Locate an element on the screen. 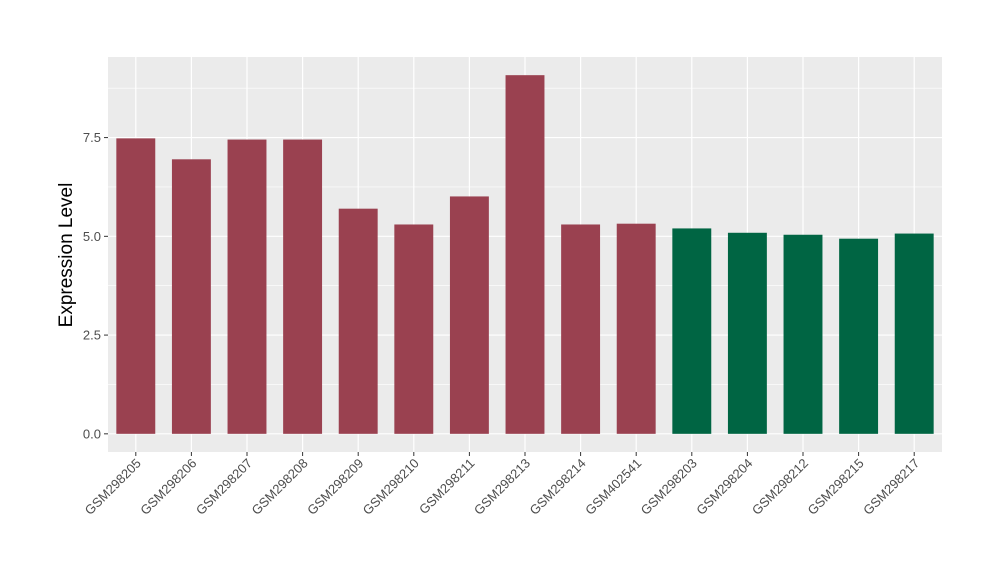 The width and height of the screenshot is (1000, 585). y-tick-label: 5.0 is located at coordinates (92, 236).